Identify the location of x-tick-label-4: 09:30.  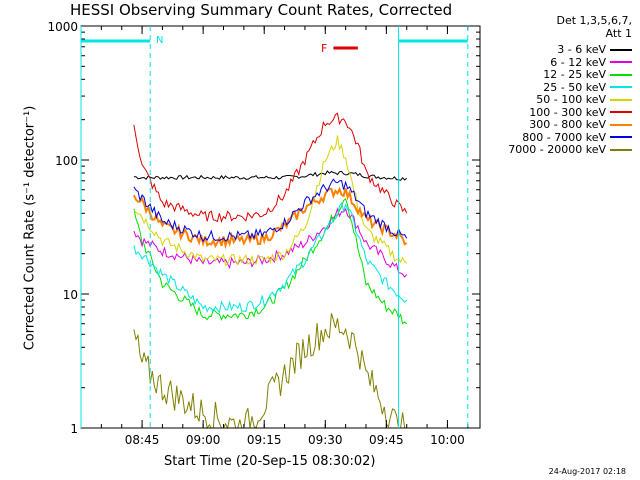
(325, 440).